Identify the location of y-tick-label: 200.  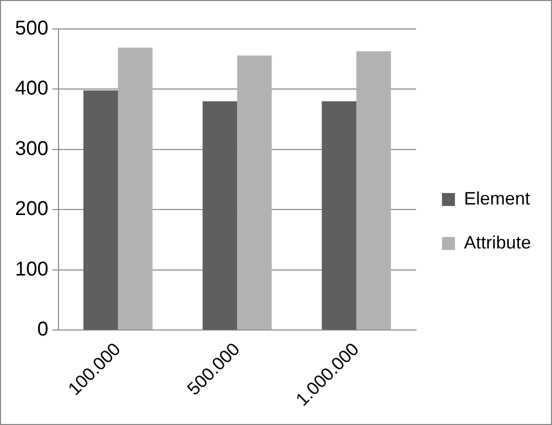
(31, 209).